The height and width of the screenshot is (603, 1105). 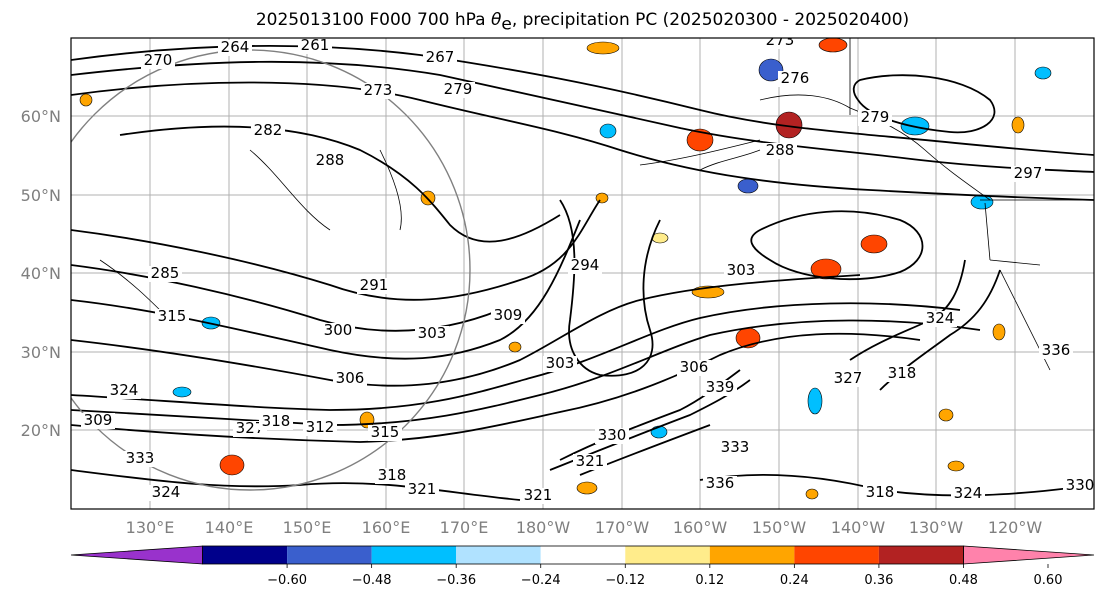 I want to click on colorbar-tick-label: −0.12, so click(x=625, y=580).